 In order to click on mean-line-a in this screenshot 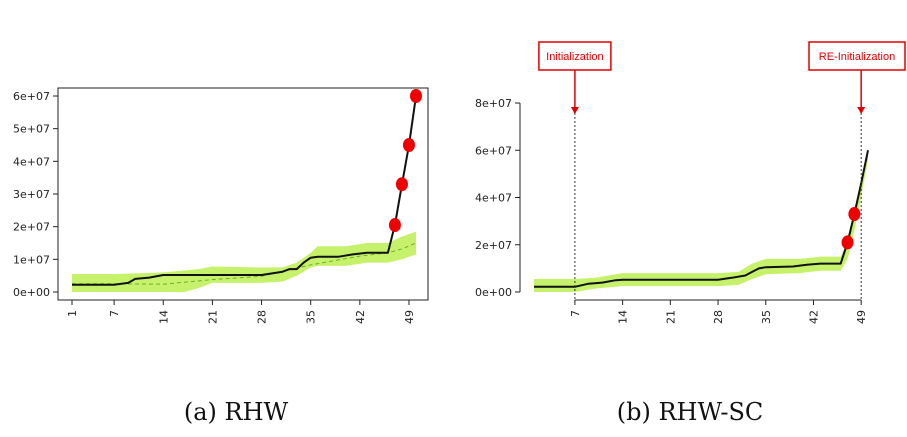, I will do `click(244, 263)`.